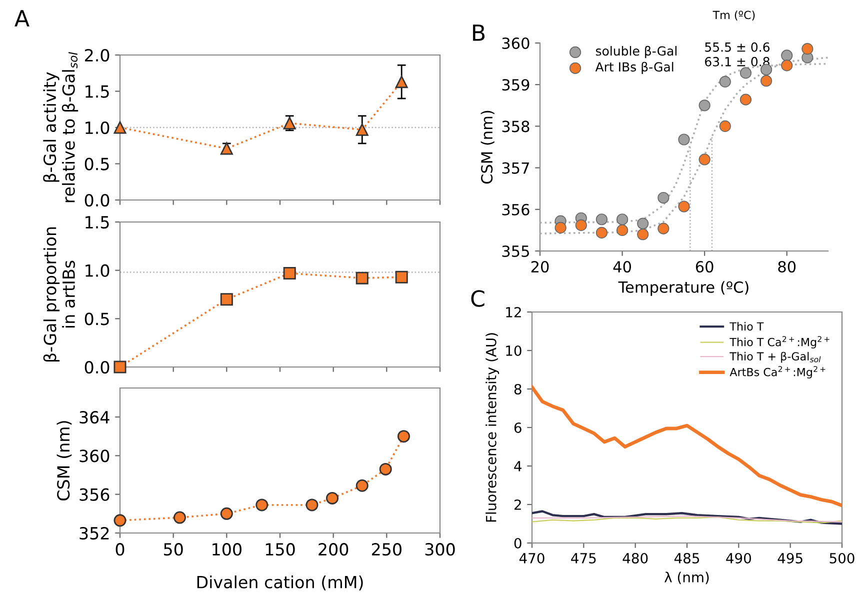 The width and height of the screenshot is (863, 596). I want to click on x-tick-label: 495, so click(790, 558).